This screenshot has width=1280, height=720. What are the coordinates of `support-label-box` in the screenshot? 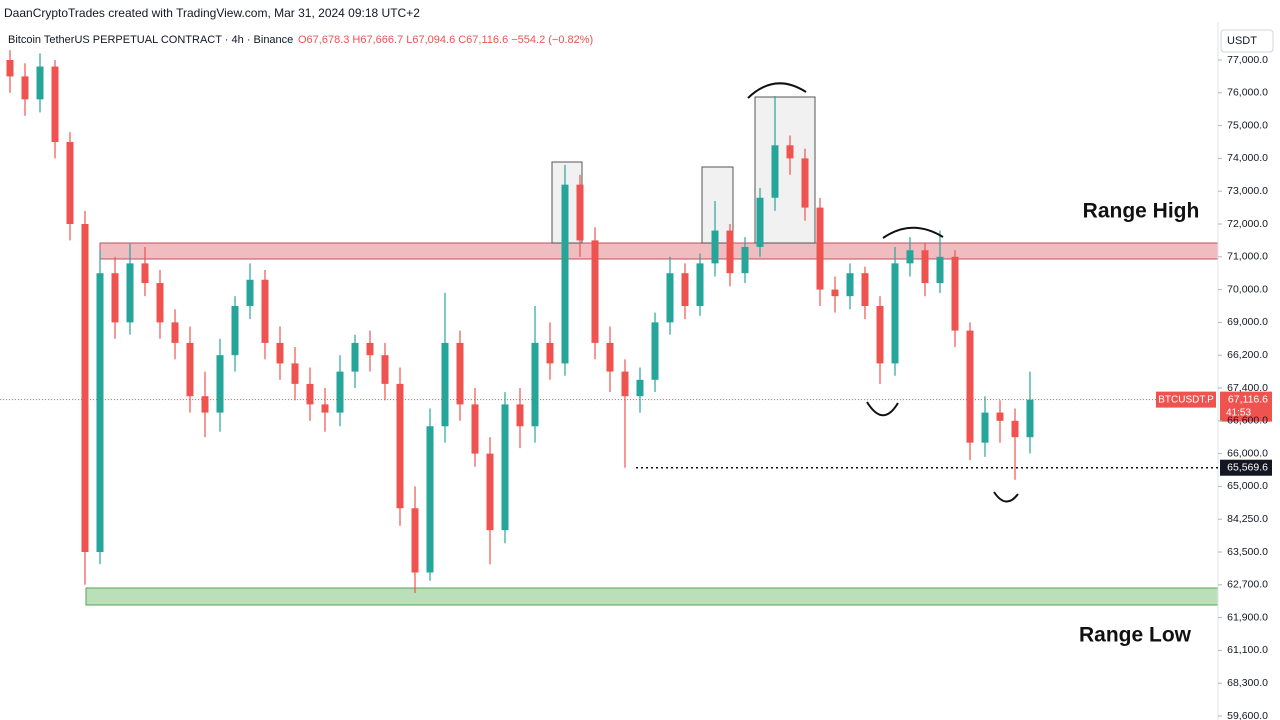 It's located at (1246, 467).